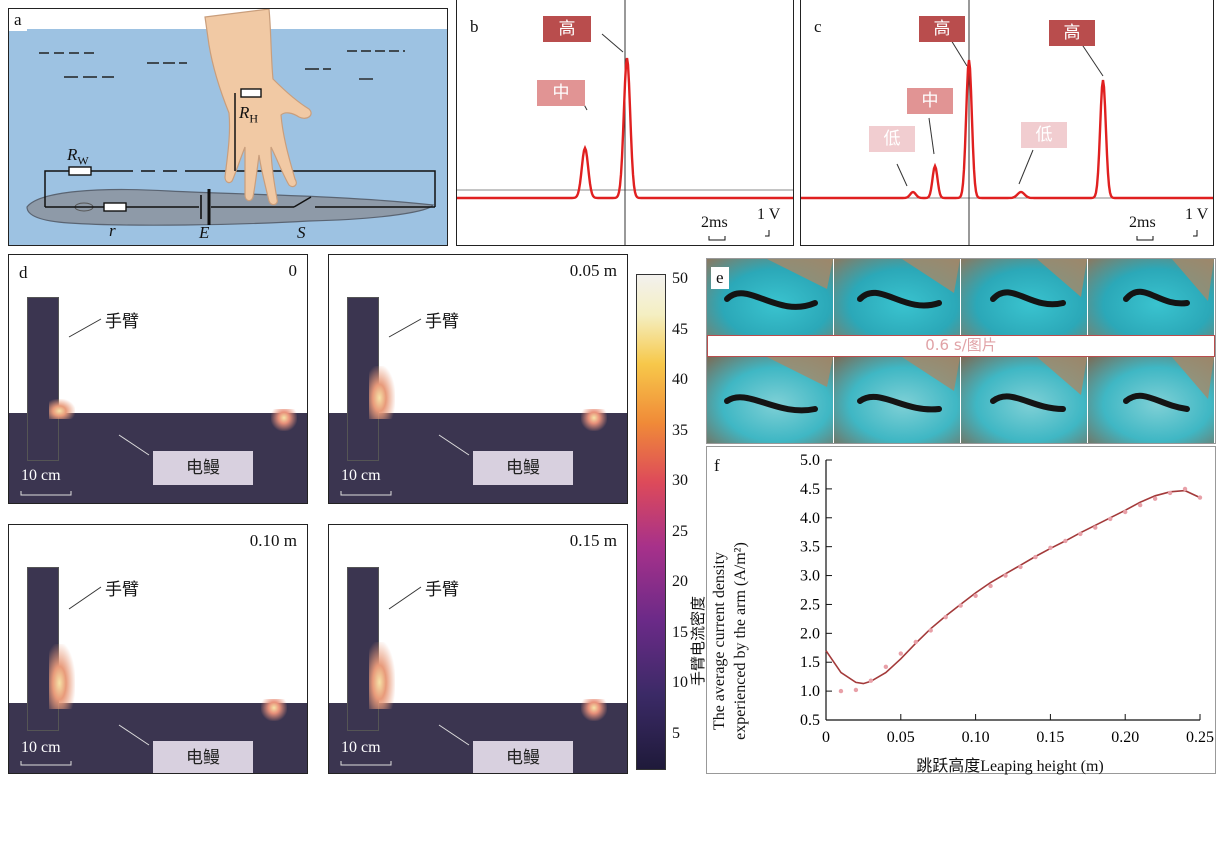 The image size is (1220, 841). Describe the element at coordinates (1072, 33) in the screenshot. I see `tag-high-2: 高` at that location.